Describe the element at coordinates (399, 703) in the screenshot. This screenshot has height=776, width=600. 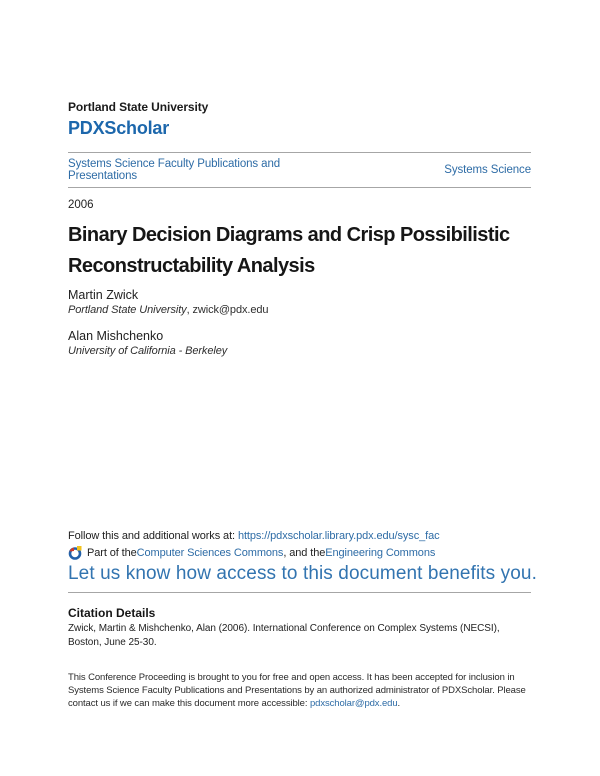
I see `footer-suffix-text: .` at that location.